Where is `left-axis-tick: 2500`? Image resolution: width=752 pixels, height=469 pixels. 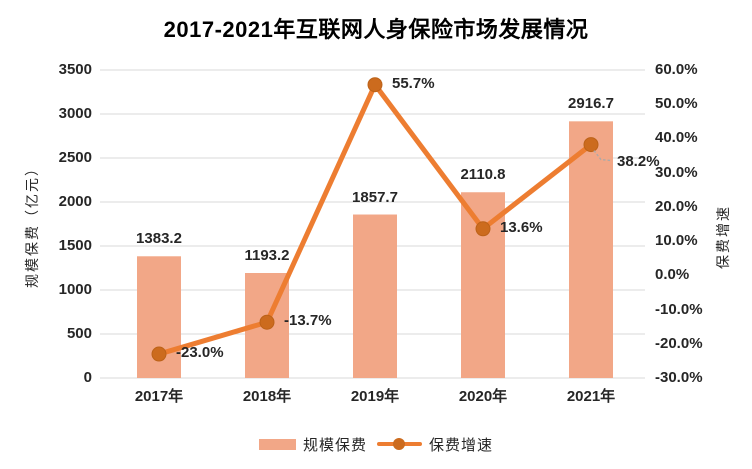 left-axis-tick: 2500 is located at coordinates (75, 157).